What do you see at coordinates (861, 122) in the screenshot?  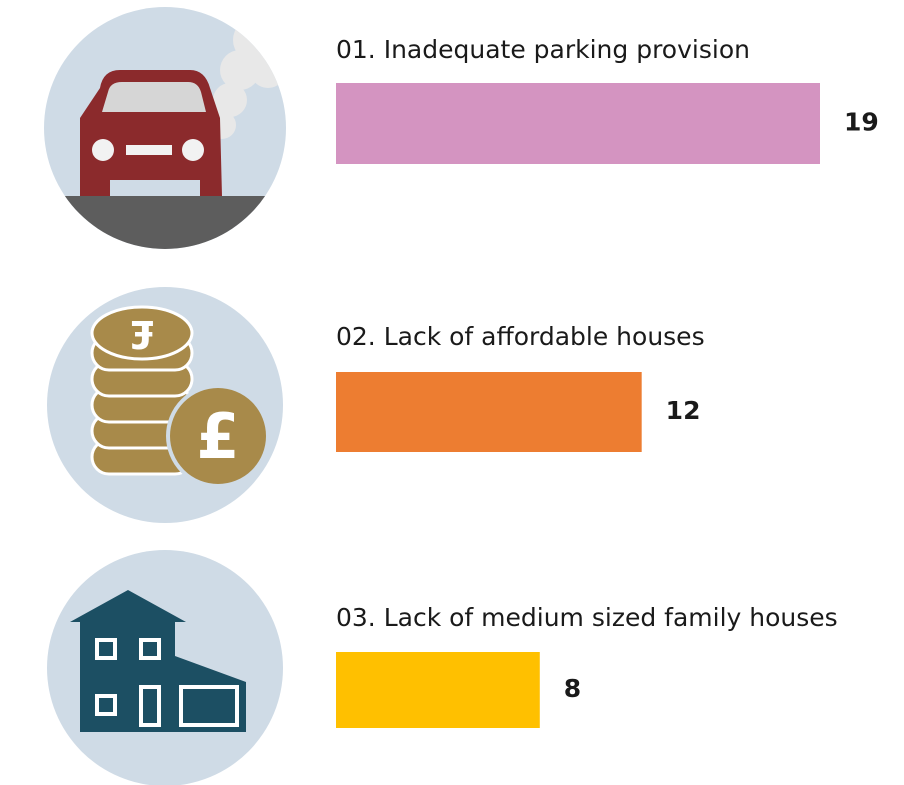 I see `value-label: 19` at bounding box center [861, 122].